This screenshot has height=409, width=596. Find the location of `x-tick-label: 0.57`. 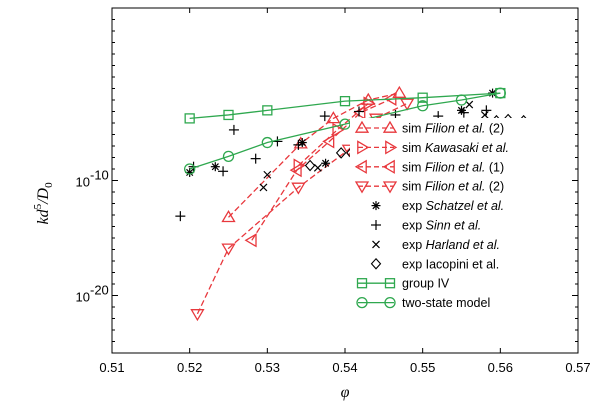

x-tick-label: 0.57 is located at coordinates (577, 367).